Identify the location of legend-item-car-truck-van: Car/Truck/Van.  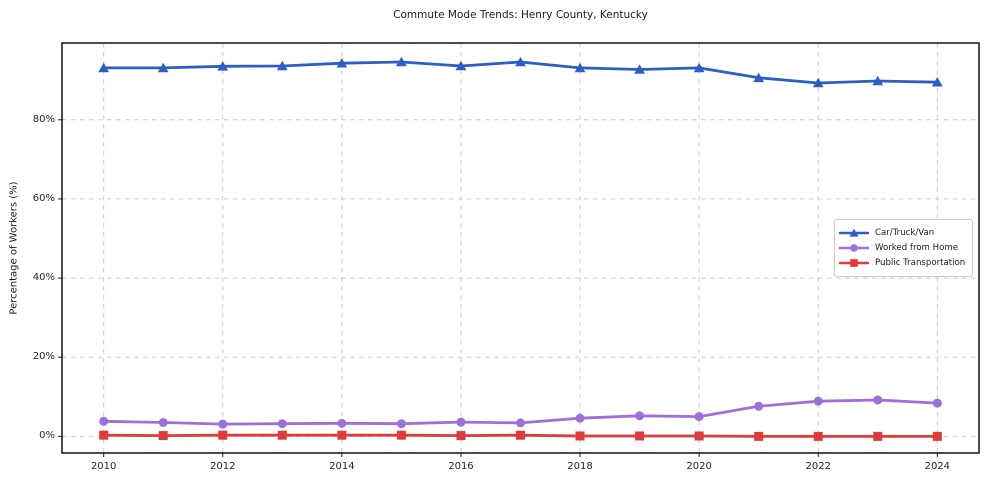
(902, 233).